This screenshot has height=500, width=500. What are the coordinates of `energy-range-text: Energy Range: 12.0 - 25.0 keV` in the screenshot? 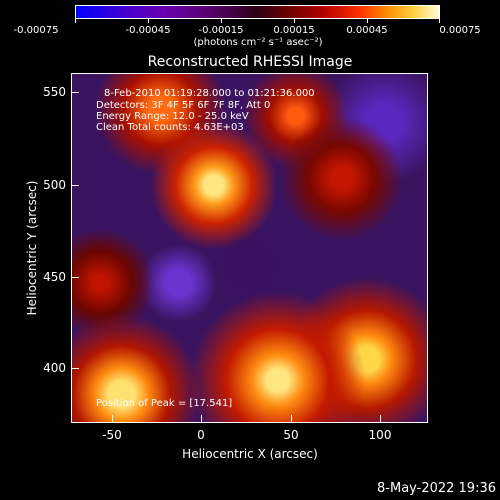 It's located at (172, 116).